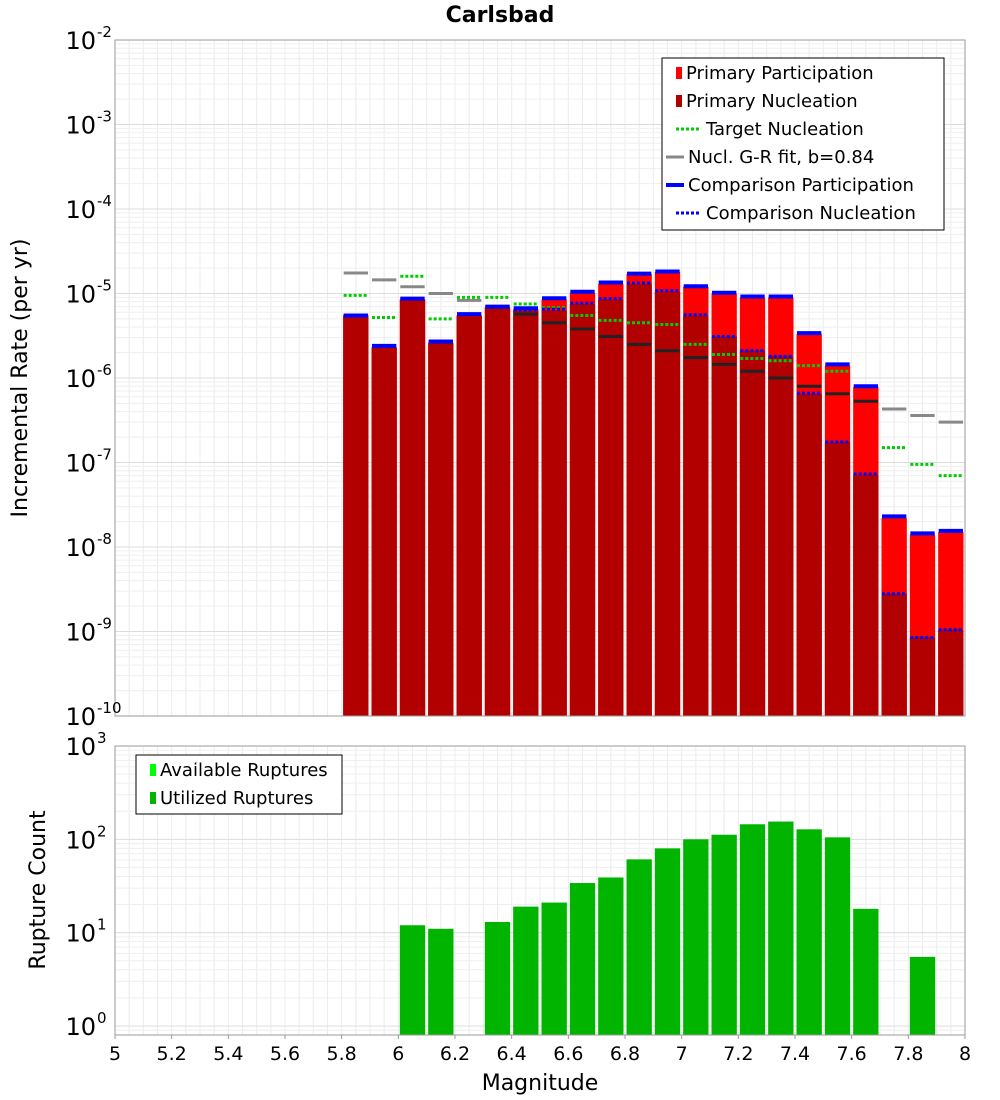 The image size is (1000, 1100). Describe the element at coordinates (102, 831) in the screenshot. I see `y-tick-exponent: 2` at that location.